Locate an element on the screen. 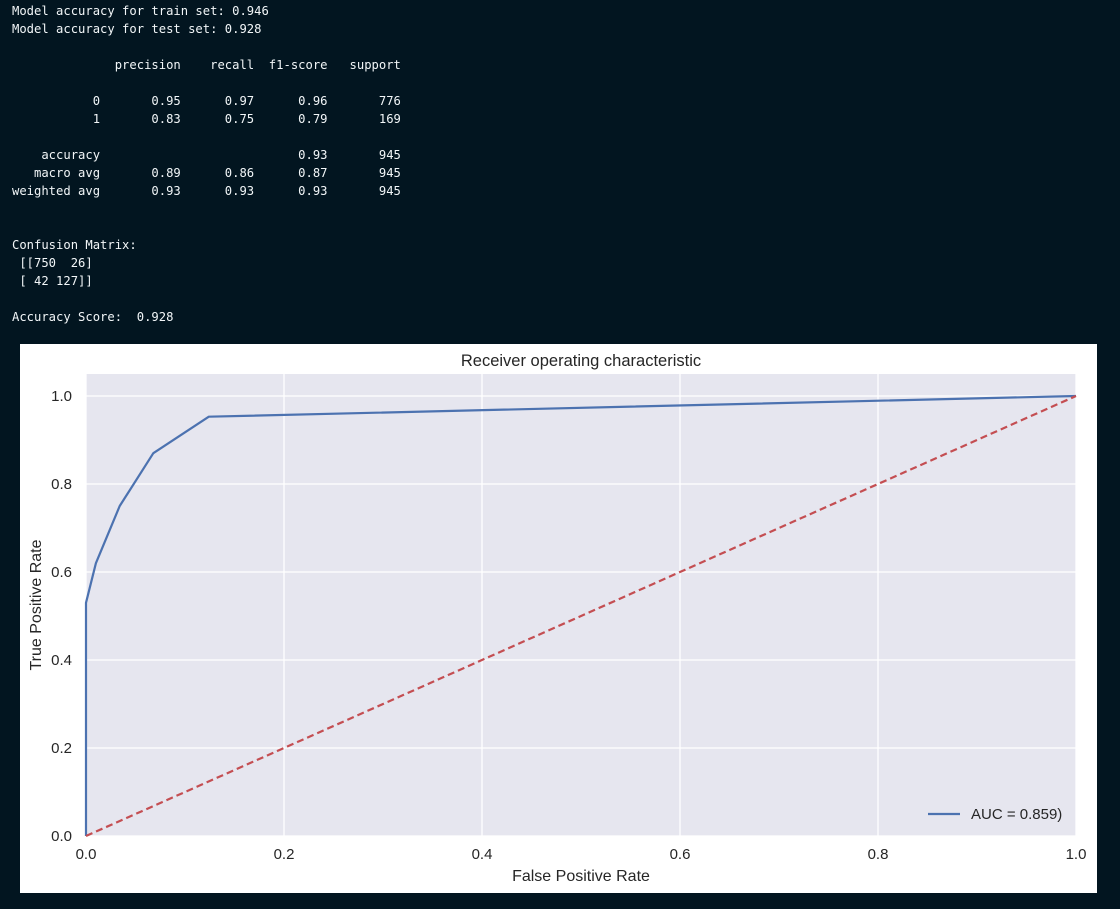  accuracy-score-line: Accuracy Score: 0.928 is located at coordinates (93, 317).